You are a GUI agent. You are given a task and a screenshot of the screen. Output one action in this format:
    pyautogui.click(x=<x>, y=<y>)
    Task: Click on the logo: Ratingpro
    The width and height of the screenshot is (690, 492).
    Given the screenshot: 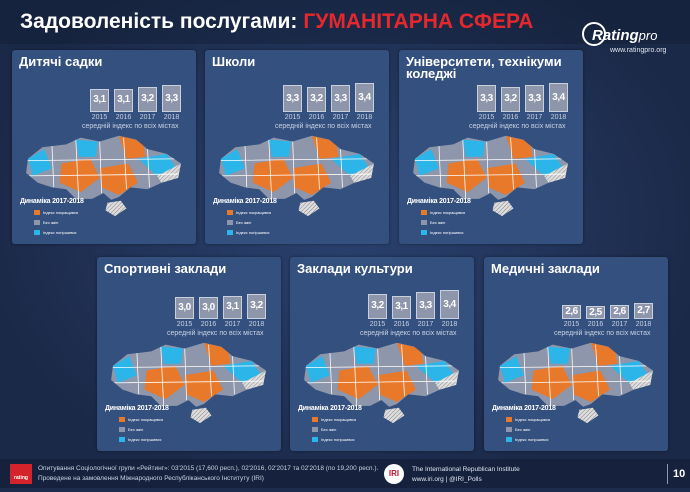 What is the action you would take?
    pyautogui.click(x=624, y=35)
    